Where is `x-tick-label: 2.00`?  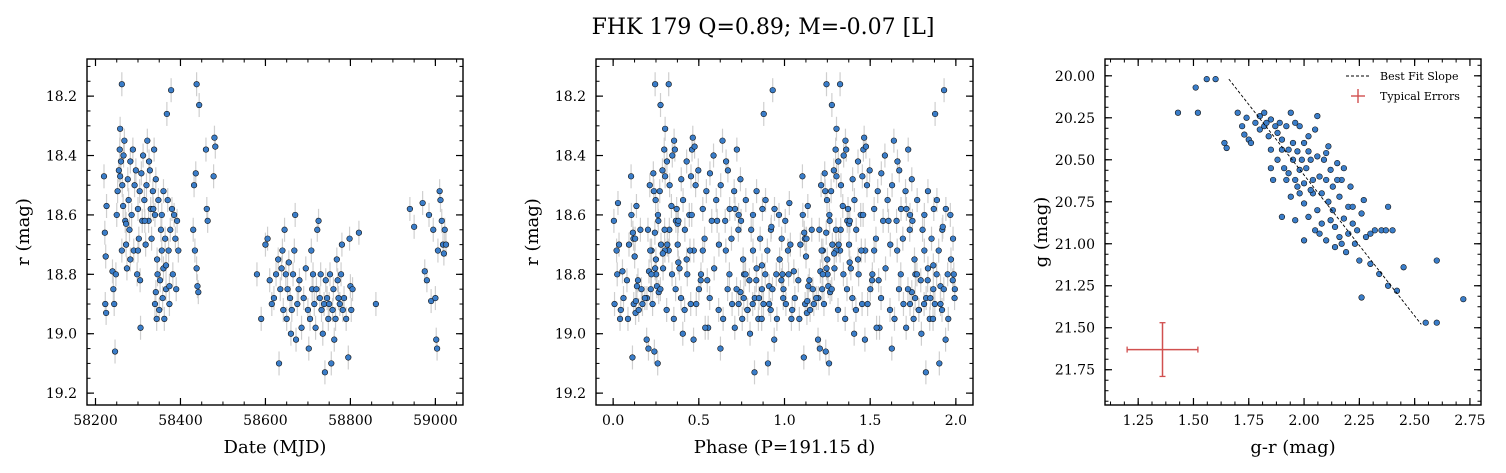 x-tick-label: 2.00 is located at coordinates (1303, 421).